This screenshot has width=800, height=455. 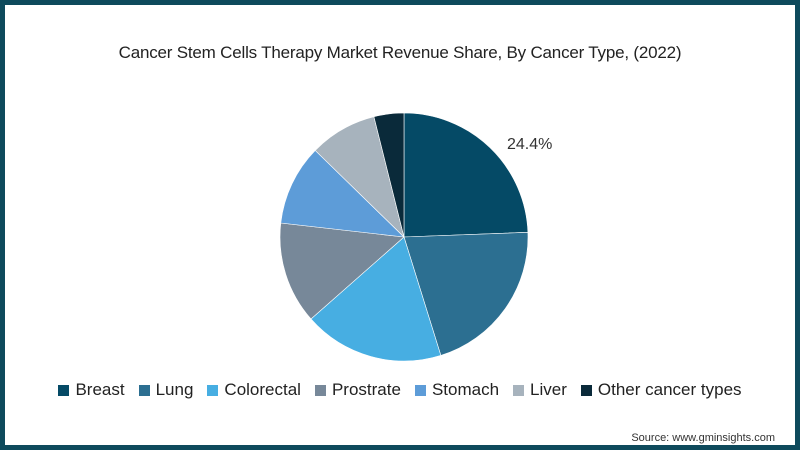 I want to click on pie-slice-stomach, so click(x=342, y=194).